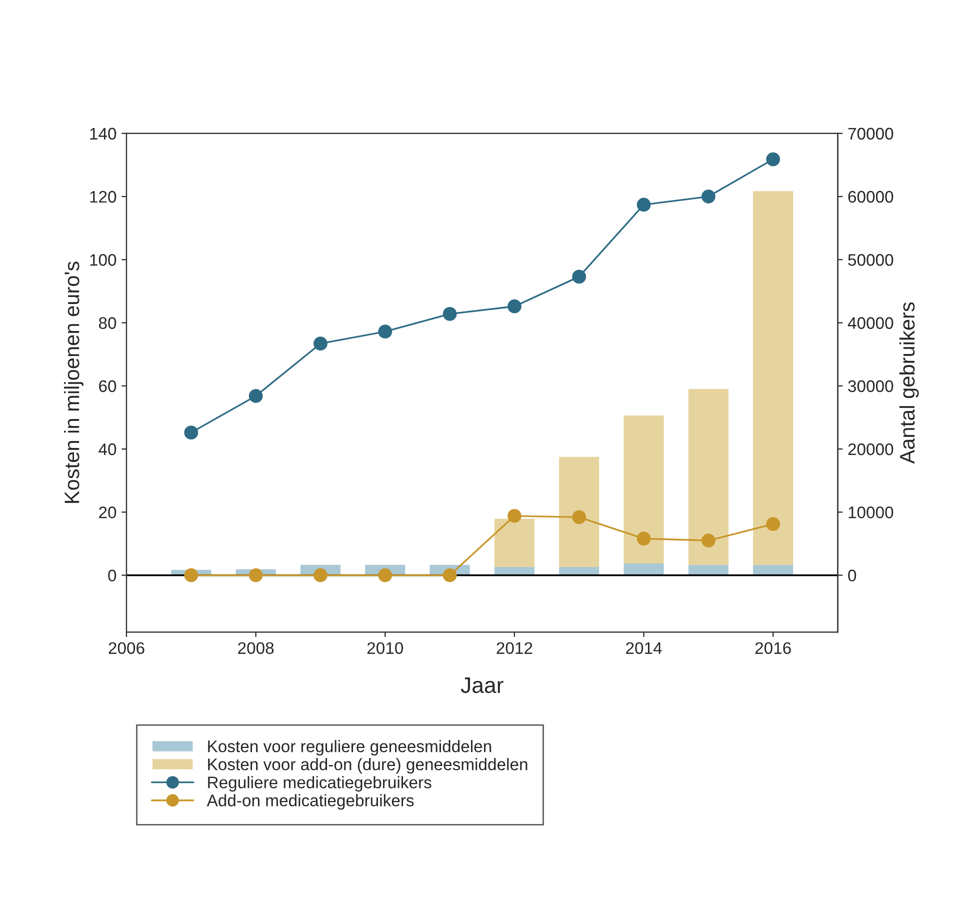 The image size is (973, 920). What do you see at coordinates (350, 748) in the screenshot?
I see `legend-label: Kosten voor reguliere geneesmiddelen` at bounding box center [350, 748].